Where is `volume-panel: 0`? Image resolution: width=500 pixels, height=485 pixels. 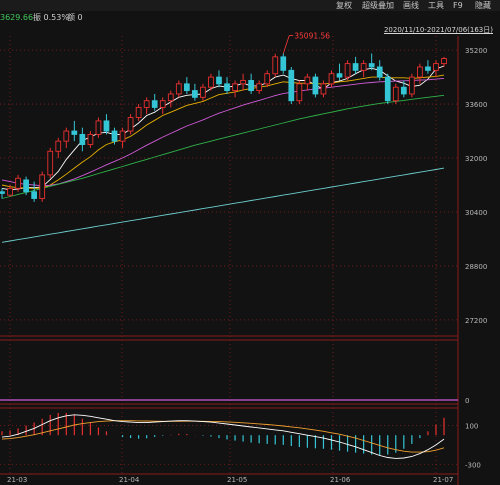 volume-panel: 0 is located at coordinates (234, 401).